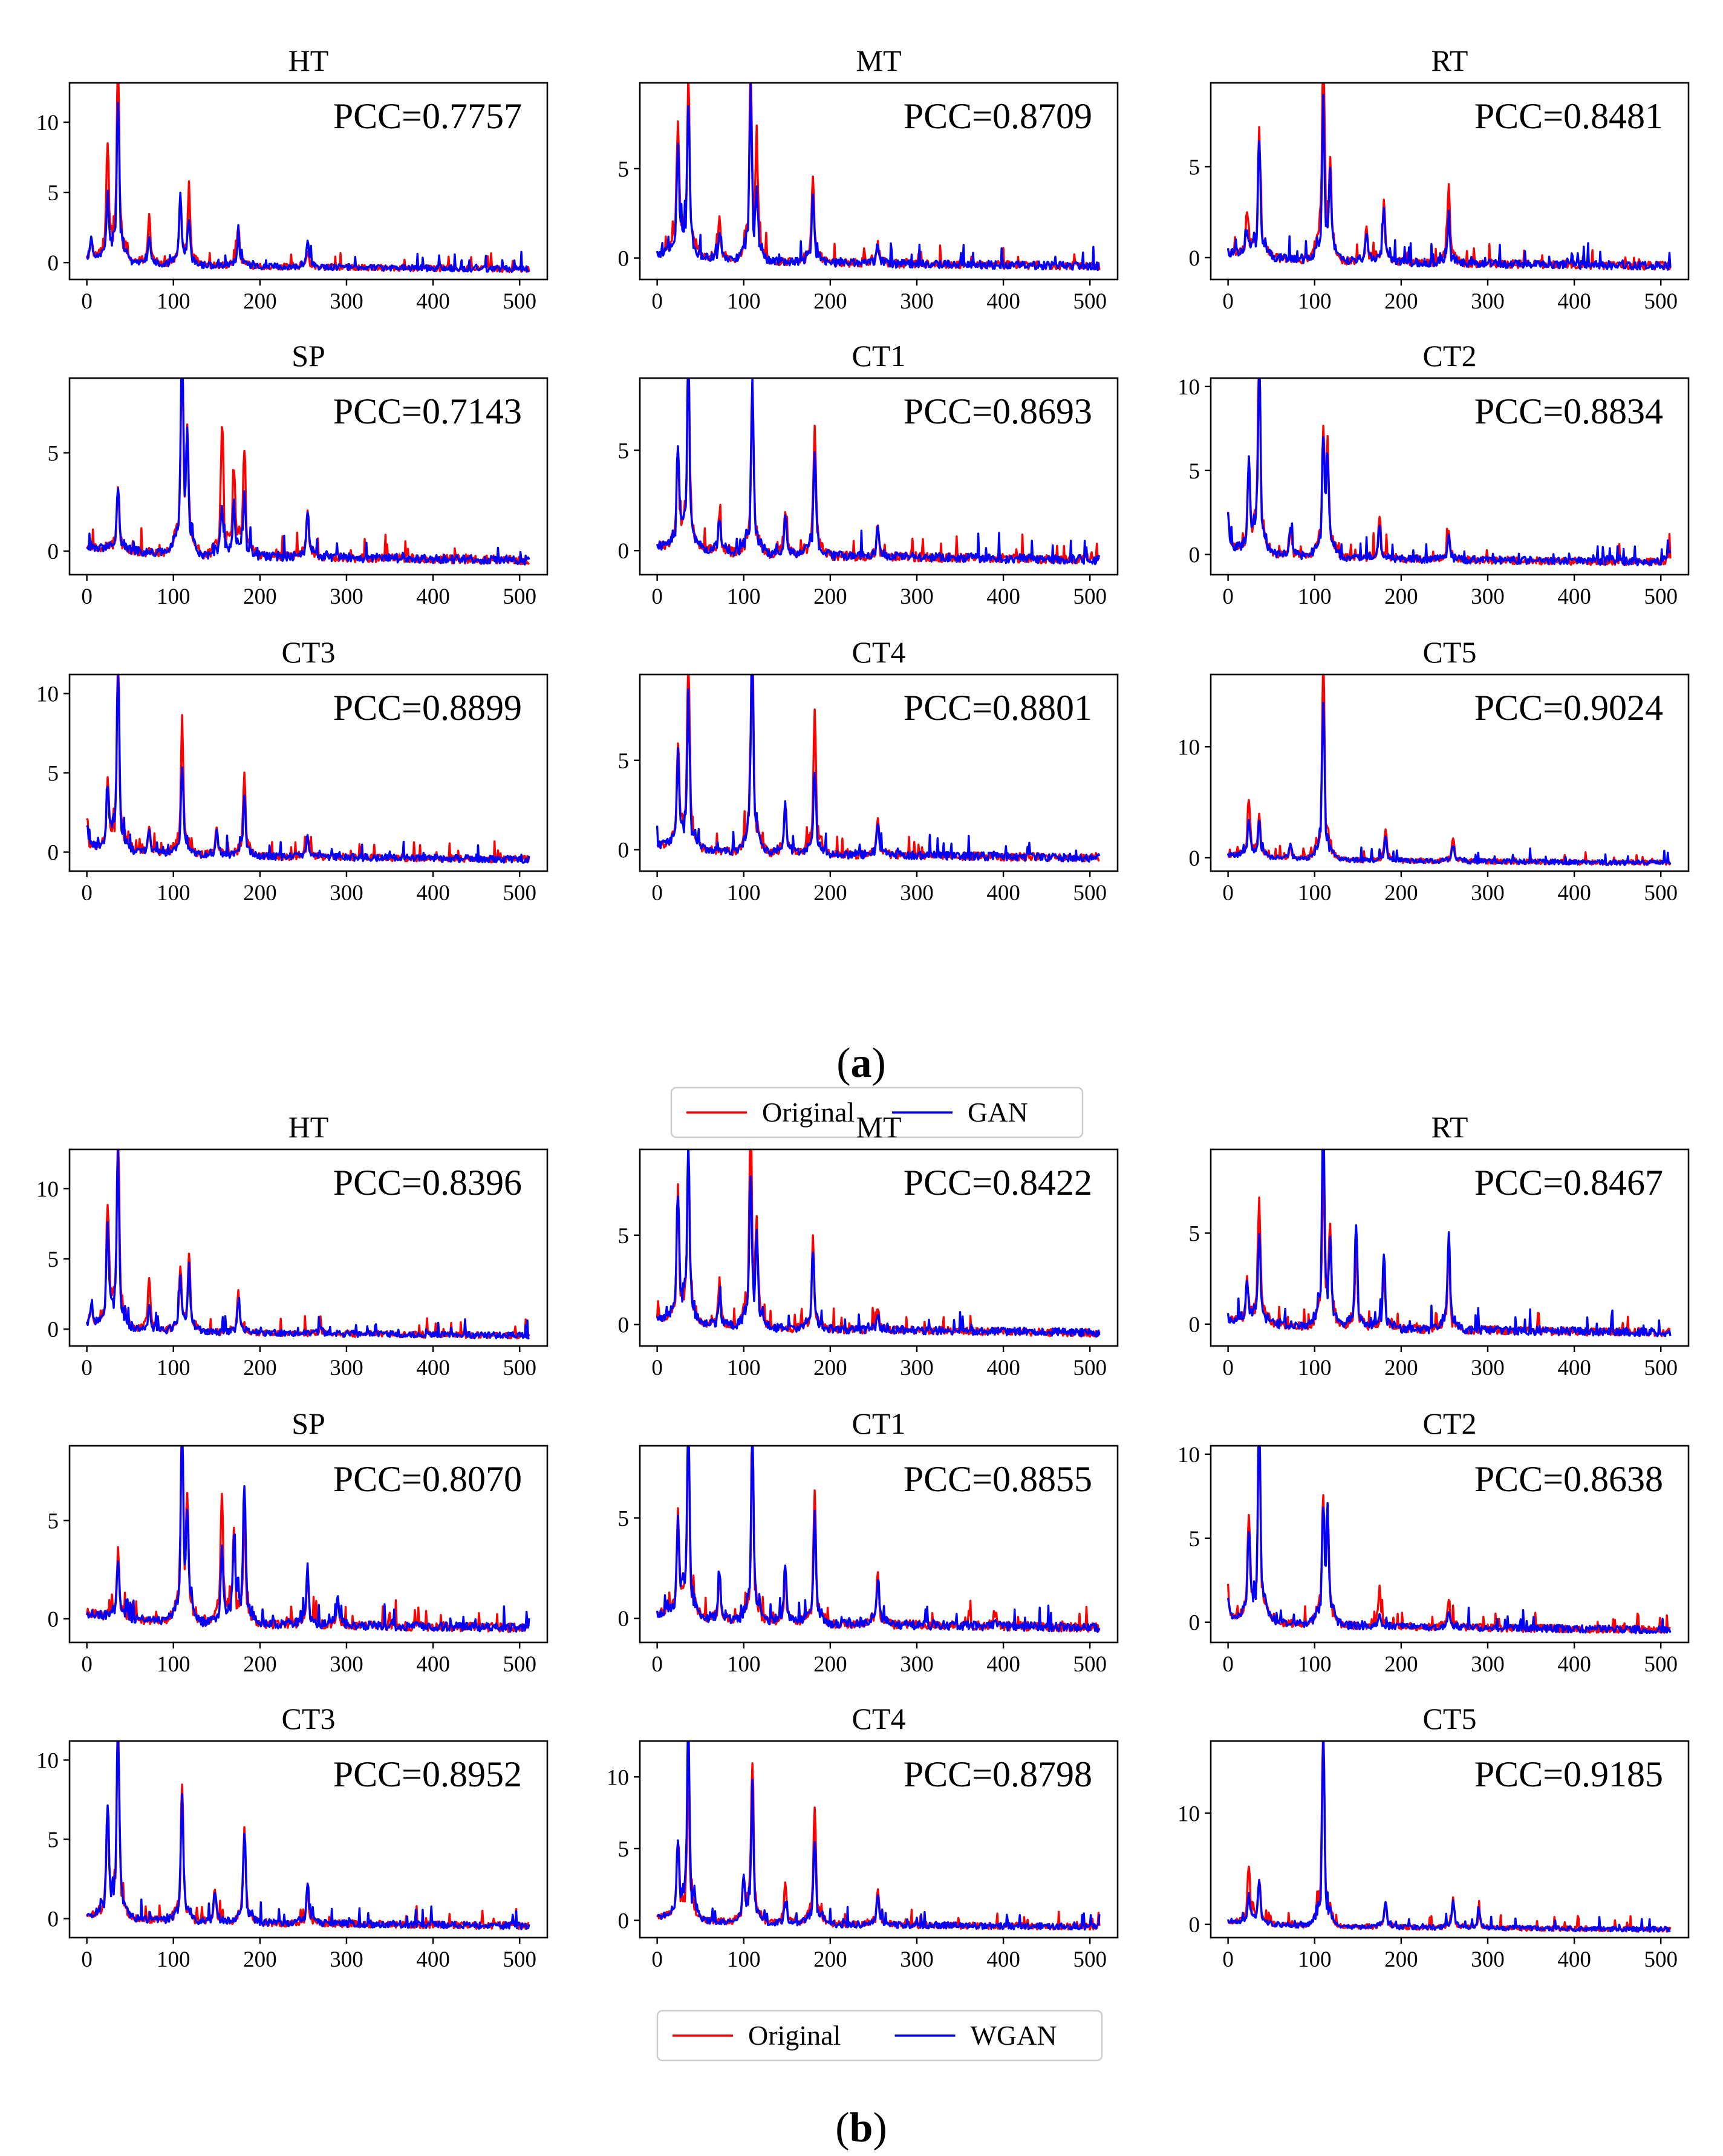 This screenshot has height=2156, width=1723. I want to click on pcc-annotation: PCC=0.8693, so click(998, 411).